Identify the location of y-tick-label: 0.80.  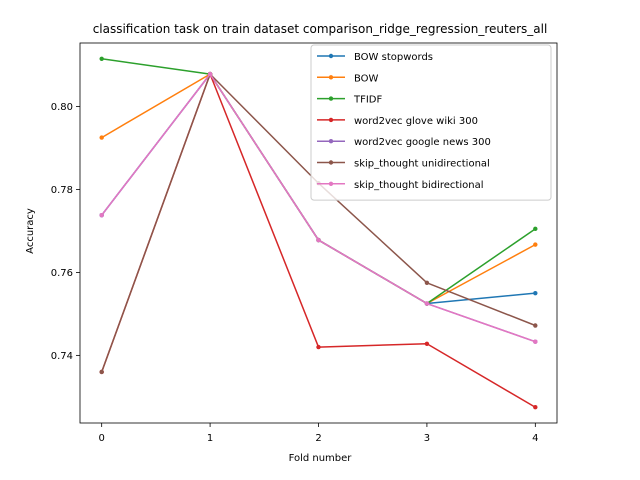
(62, 107).